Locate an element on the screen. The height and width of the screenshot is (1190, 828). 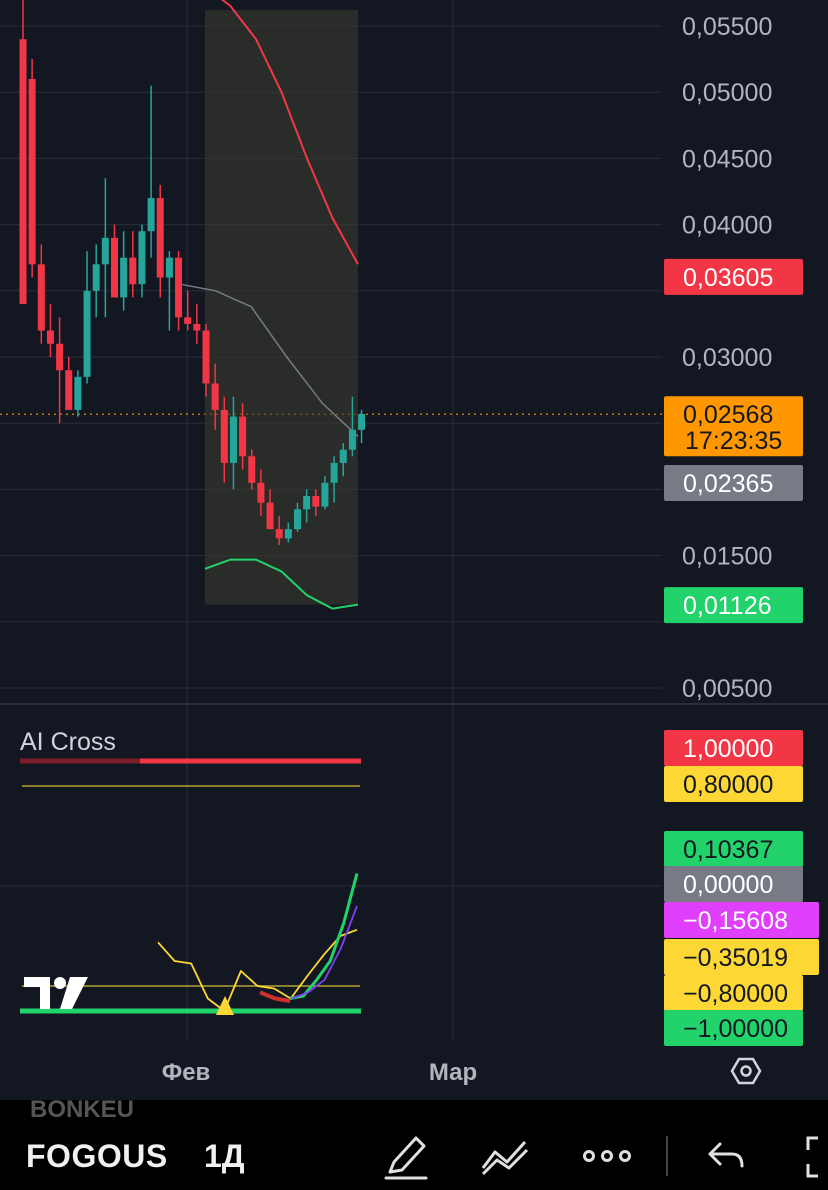
price-tick-label: 0,05000 is located at coordinates (727, 93).